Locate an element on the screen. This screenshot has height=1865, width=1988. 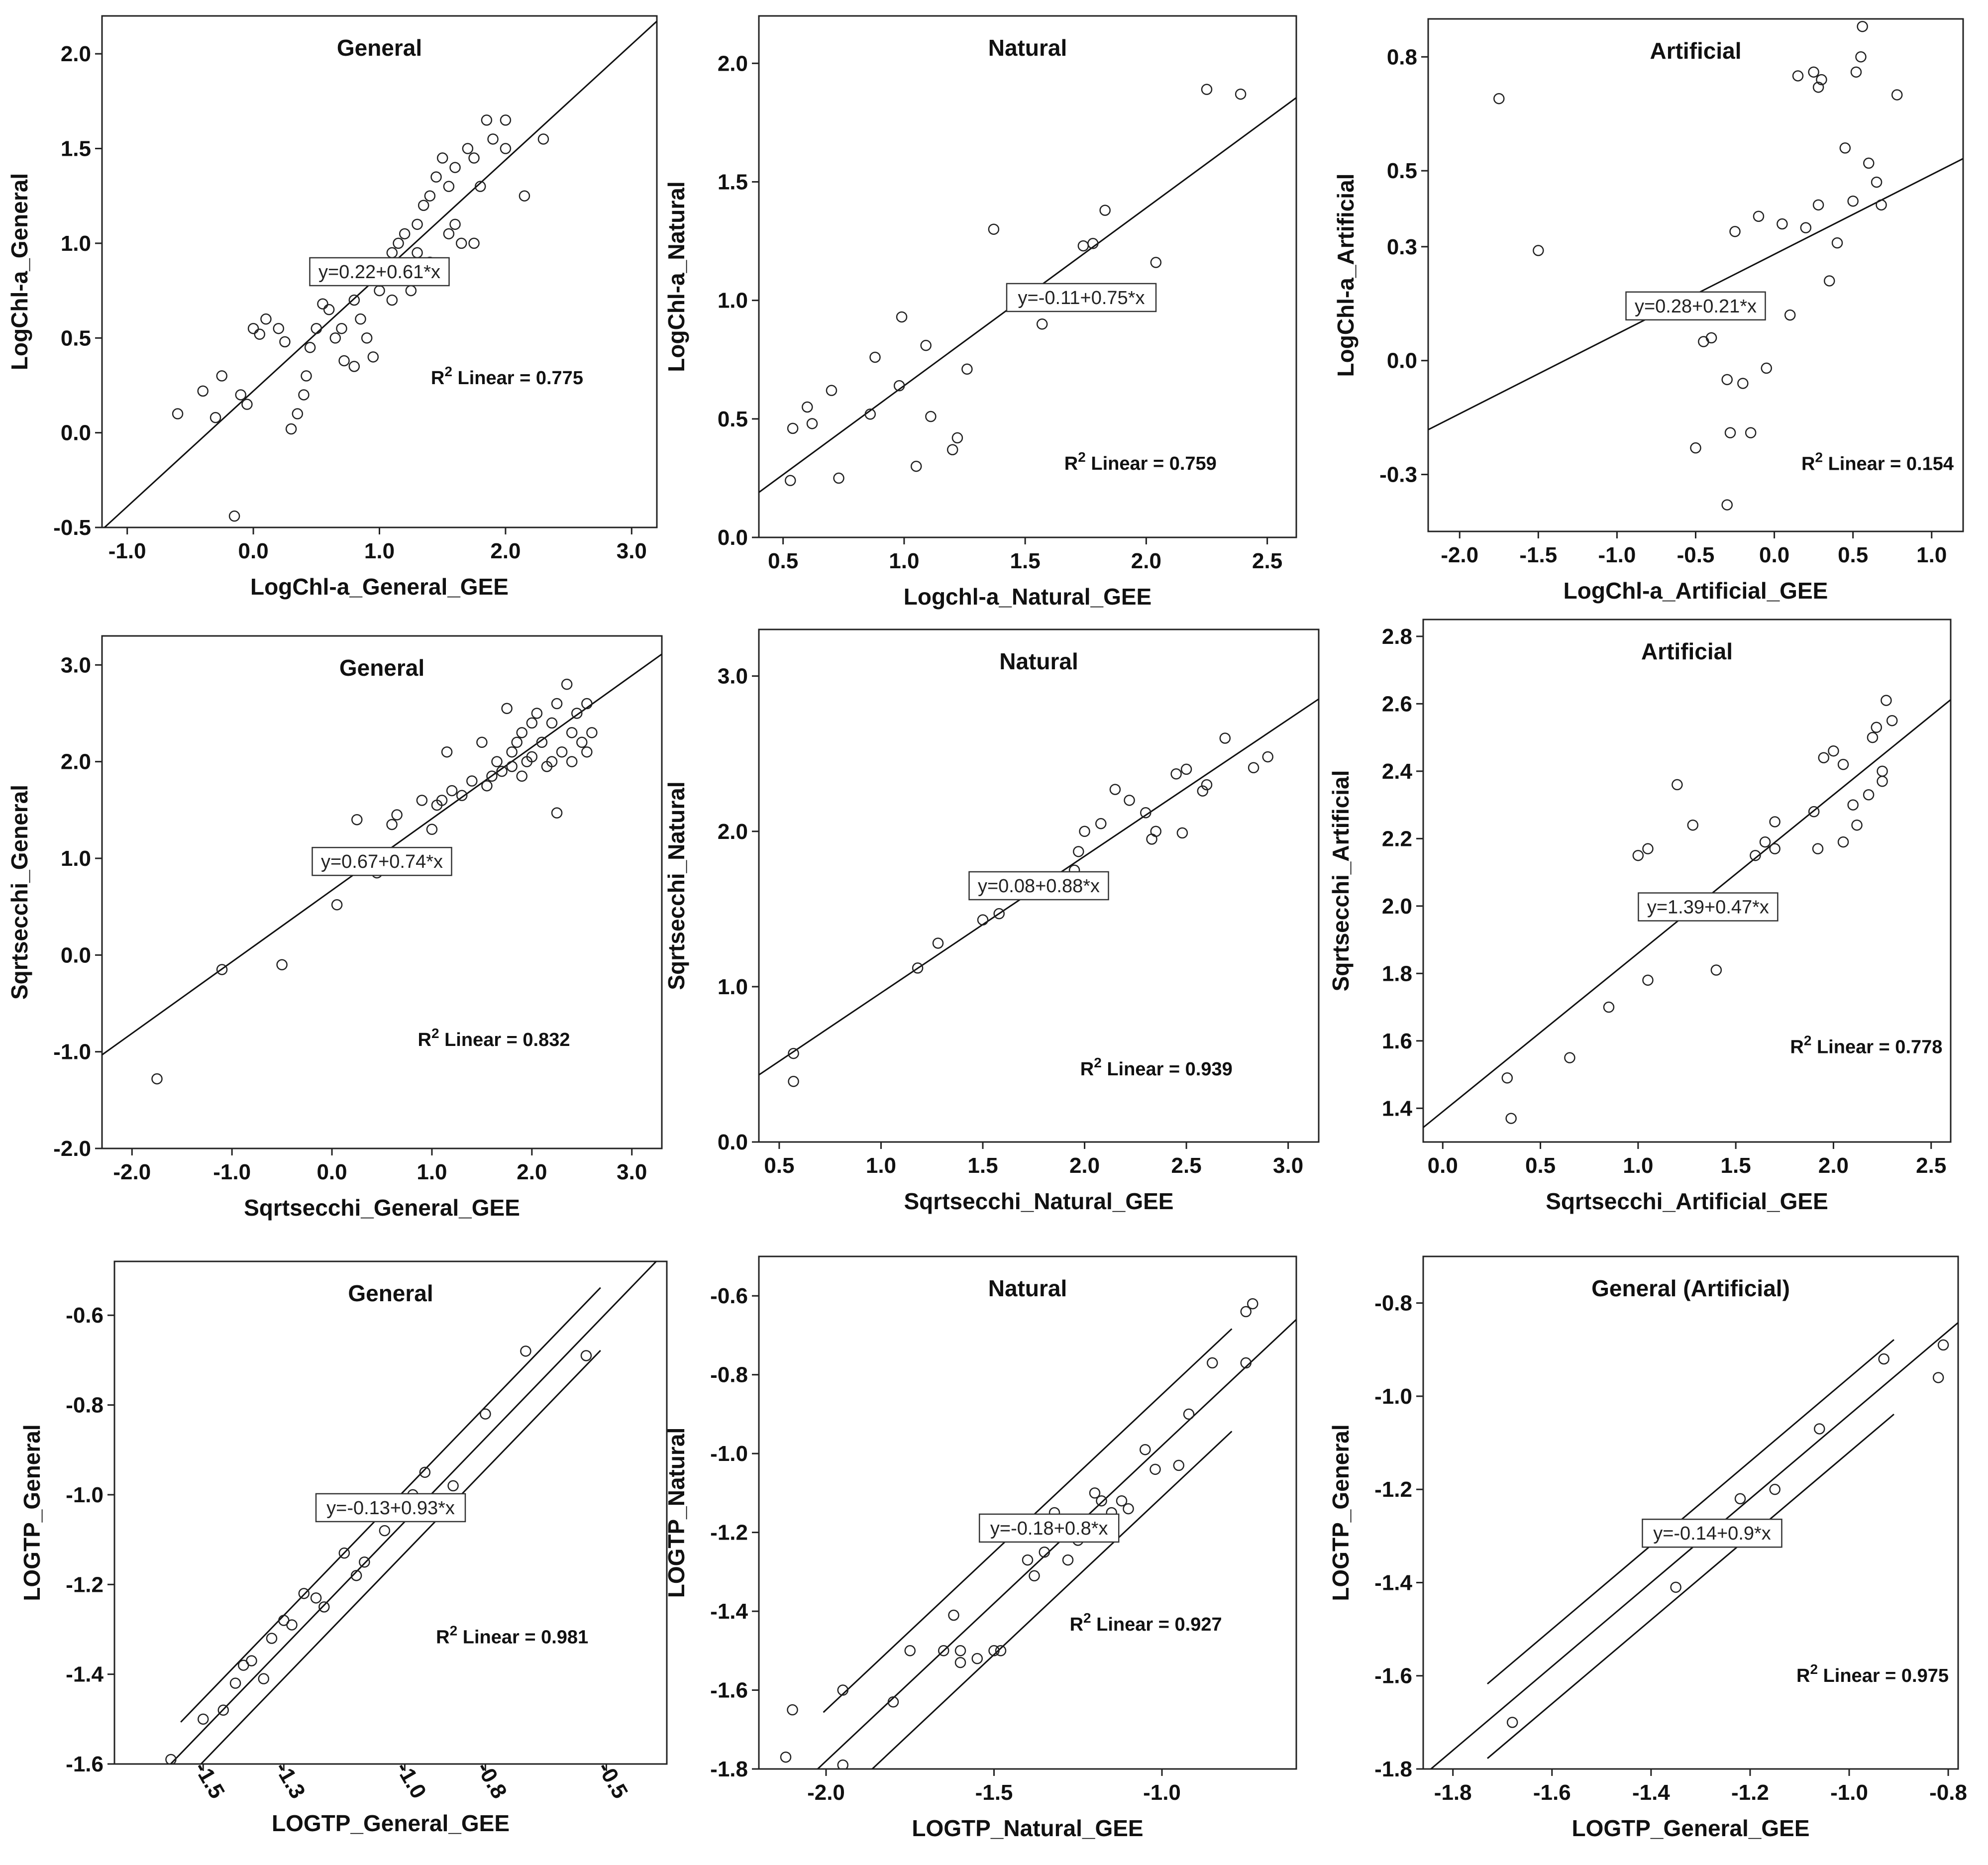
equation-label: y=-0.11+0.75*x is located at coordinates (1082, 298).